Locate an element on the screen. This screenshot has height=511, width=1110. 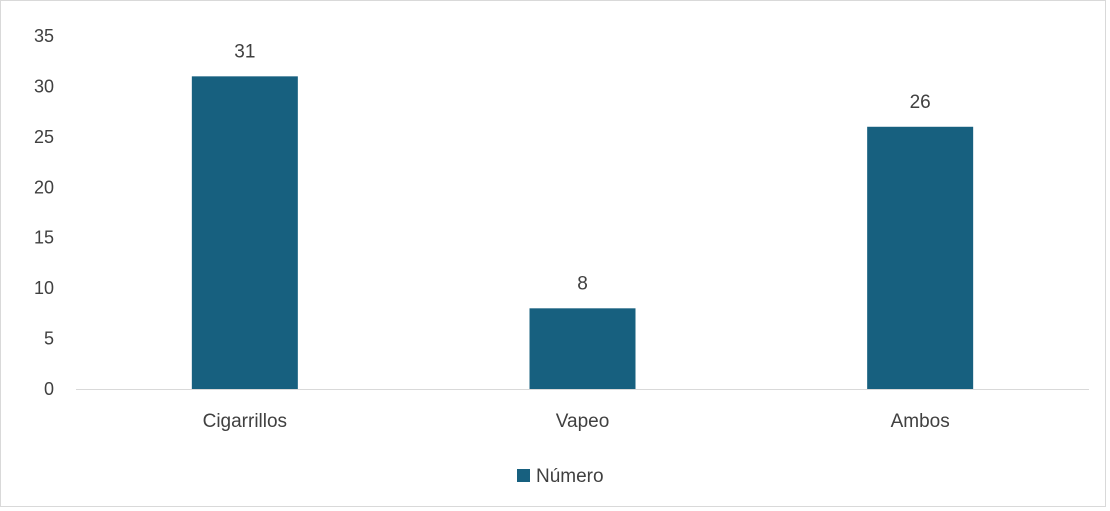
y-tick-label: 30 is located at coordinates (44, 86).